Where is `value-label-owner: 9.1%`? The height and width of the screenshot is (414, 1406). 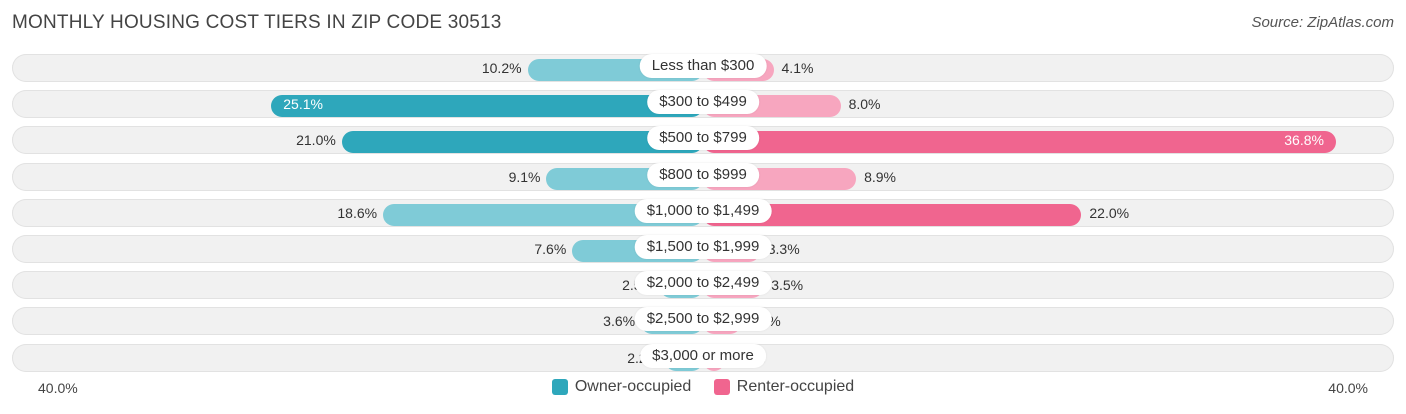
value-label-owner: 9.1% is located at coordinates (524, 176).